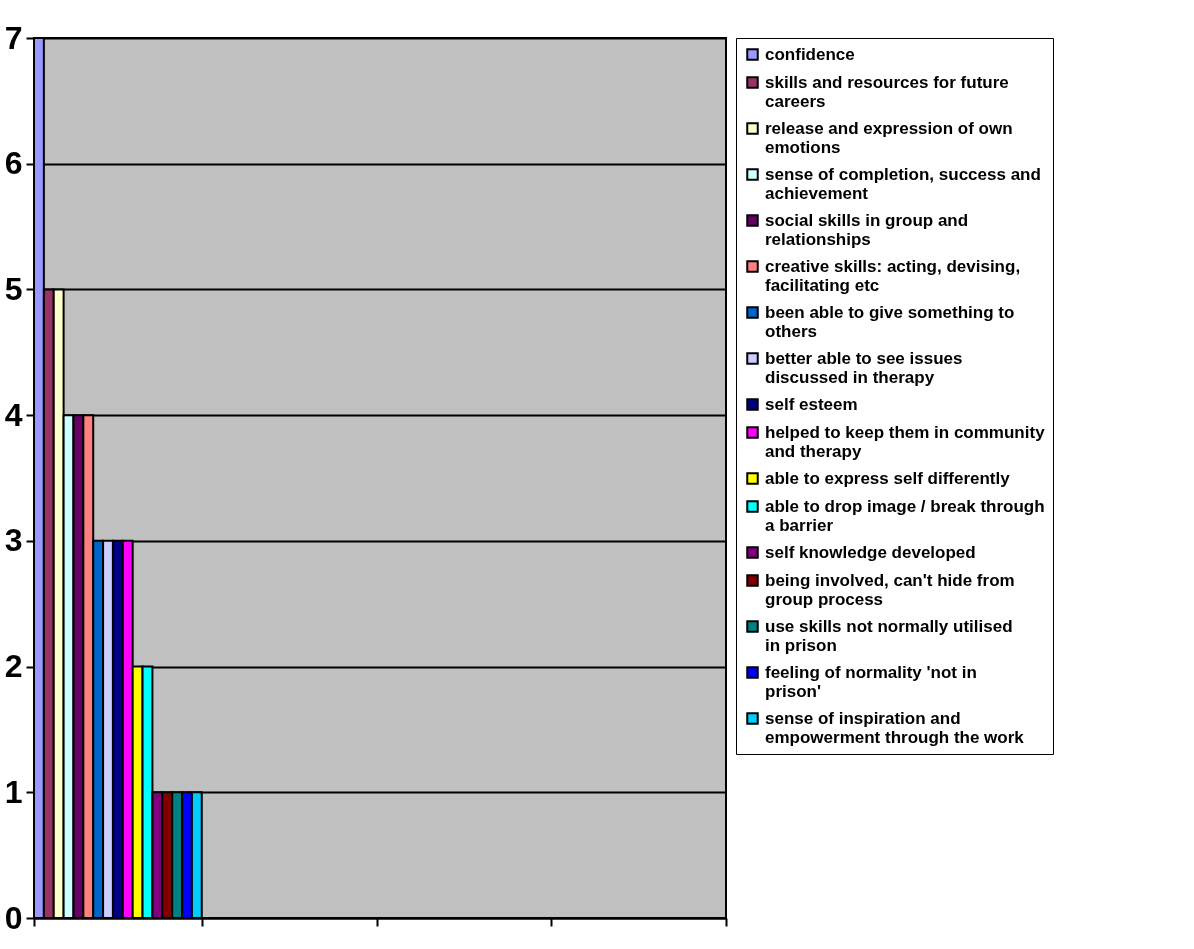  Describe the element at coordinates (864, 367) in the screenshot. I see `legend-label: better able to see issues discussed in therapy` at that location.